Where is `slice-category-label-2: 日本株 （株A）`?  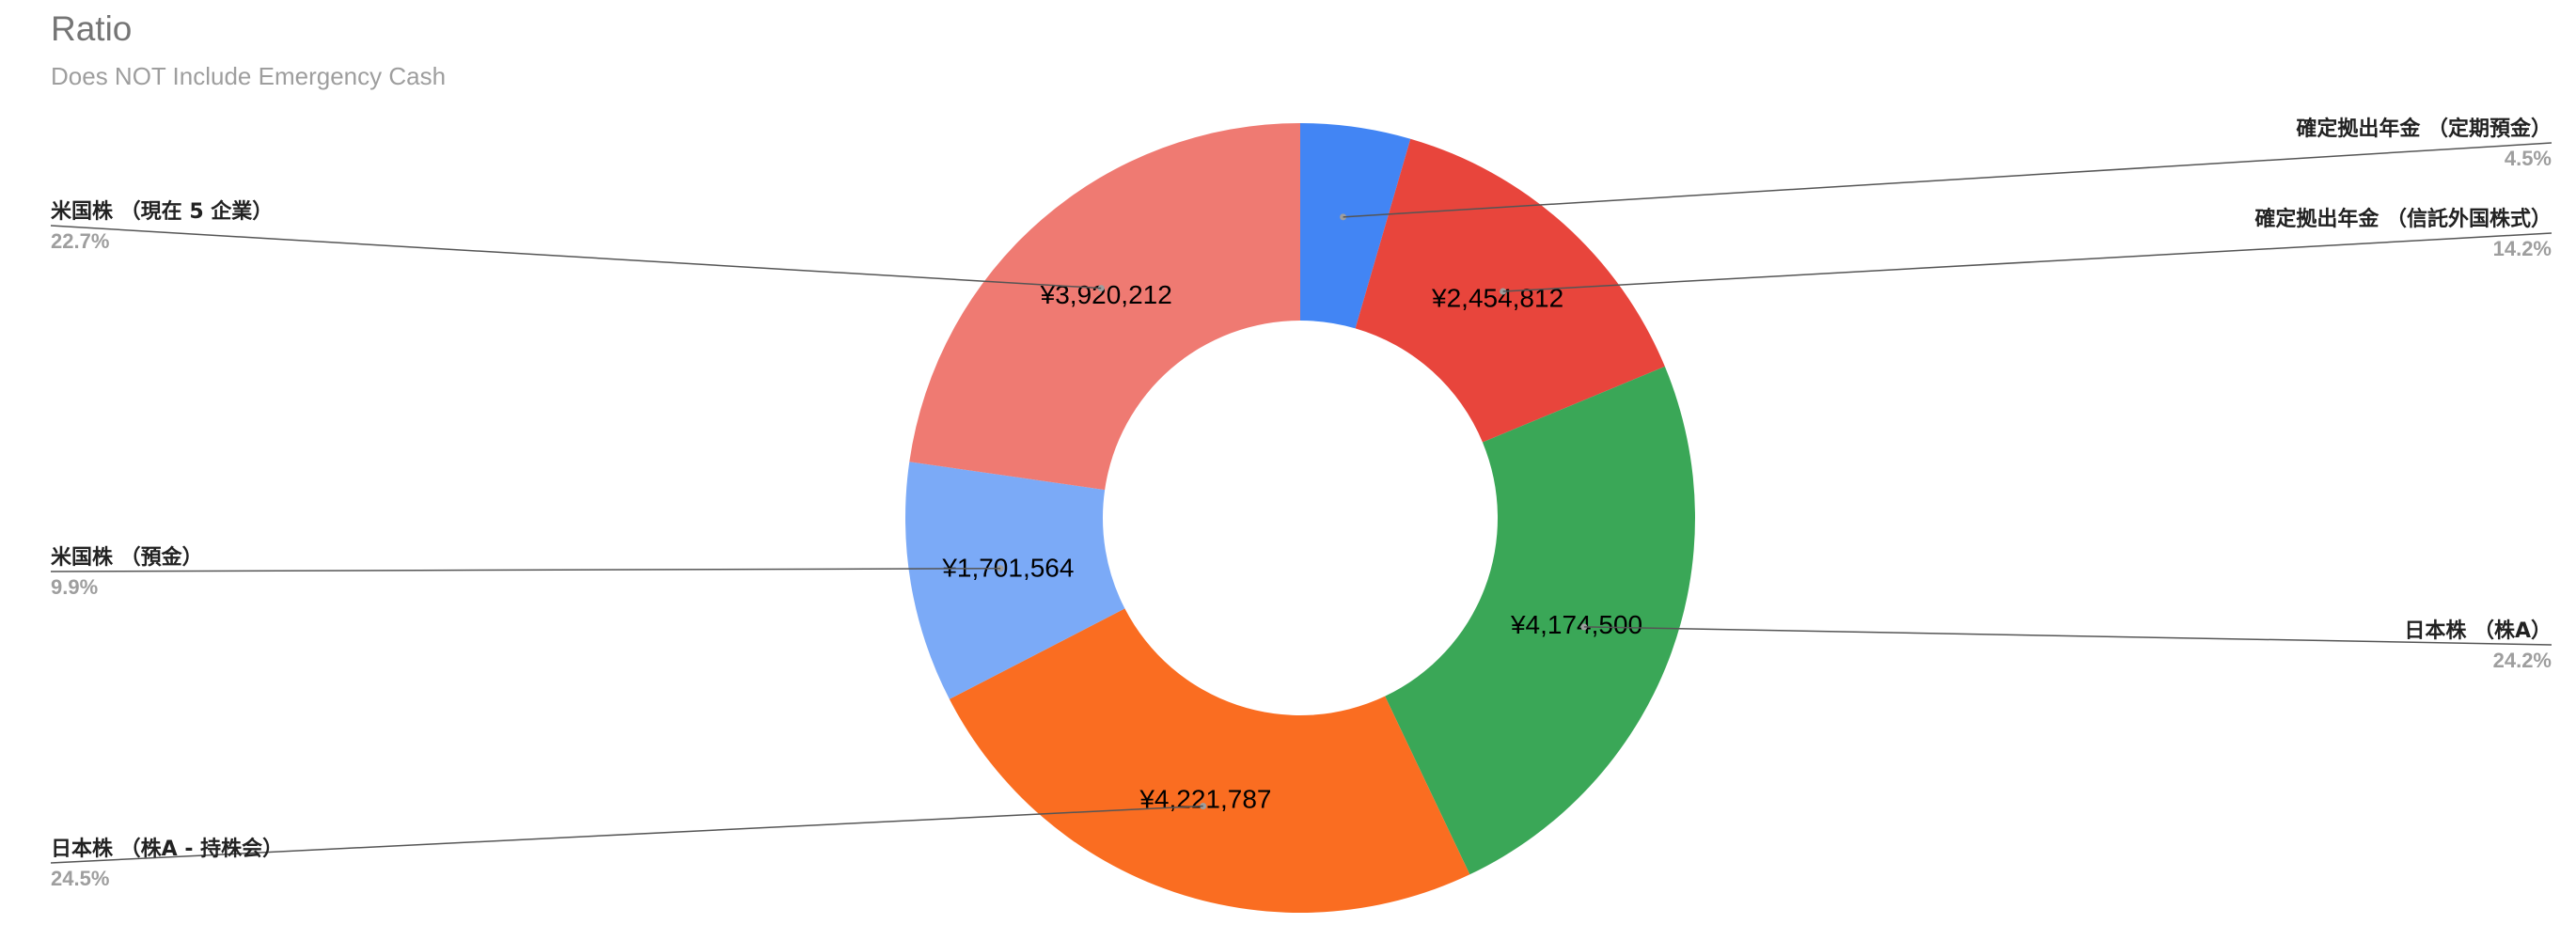 slice-category-label-2: 日本株 （株A） is located at coordinates (2478, 631).